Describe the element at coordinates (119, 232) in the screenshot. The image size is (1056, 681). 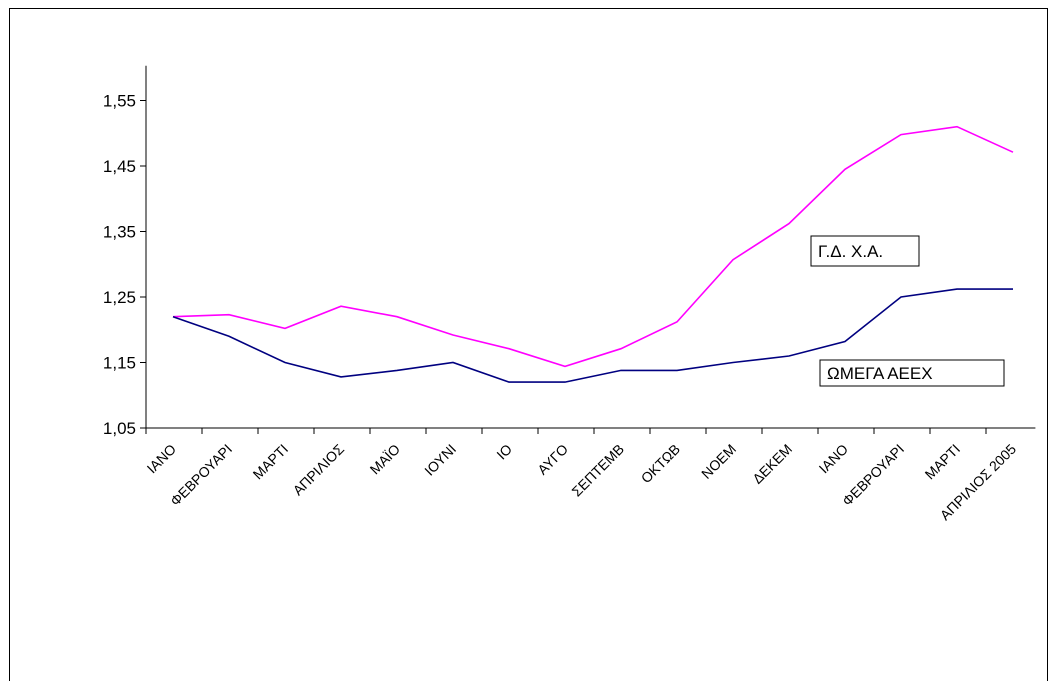
I see `y-tick-label: 1,35` at that location.